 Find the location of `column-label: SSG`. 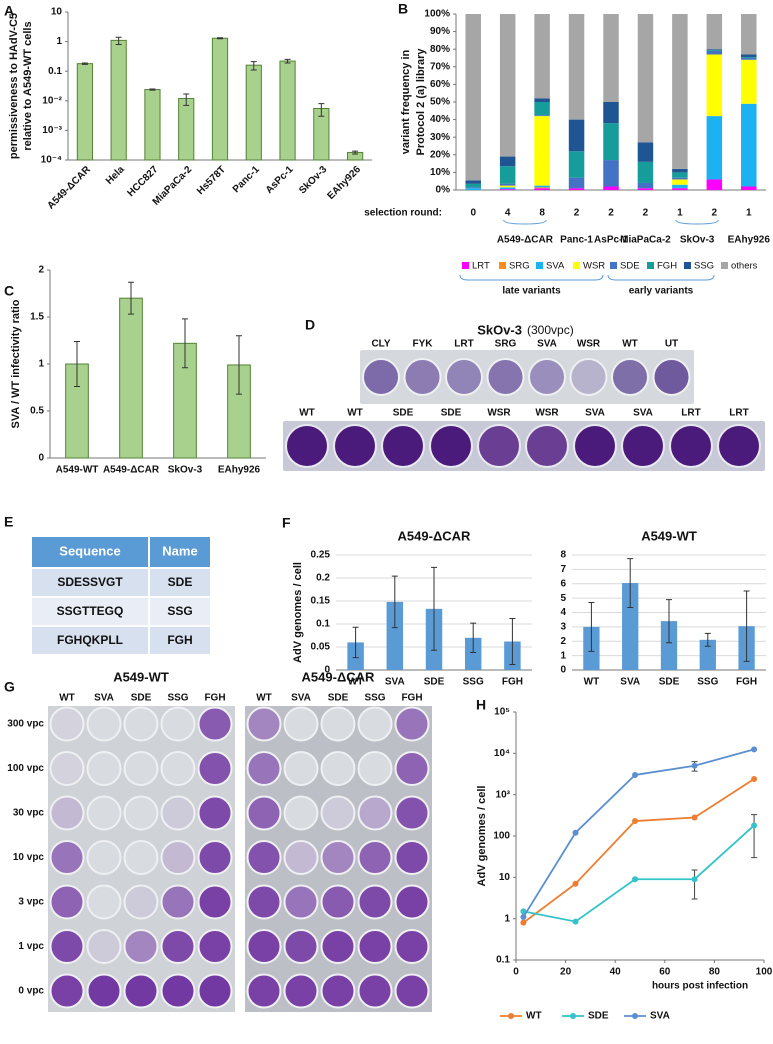

column-label: SSG is located at coordinates (374, 698).